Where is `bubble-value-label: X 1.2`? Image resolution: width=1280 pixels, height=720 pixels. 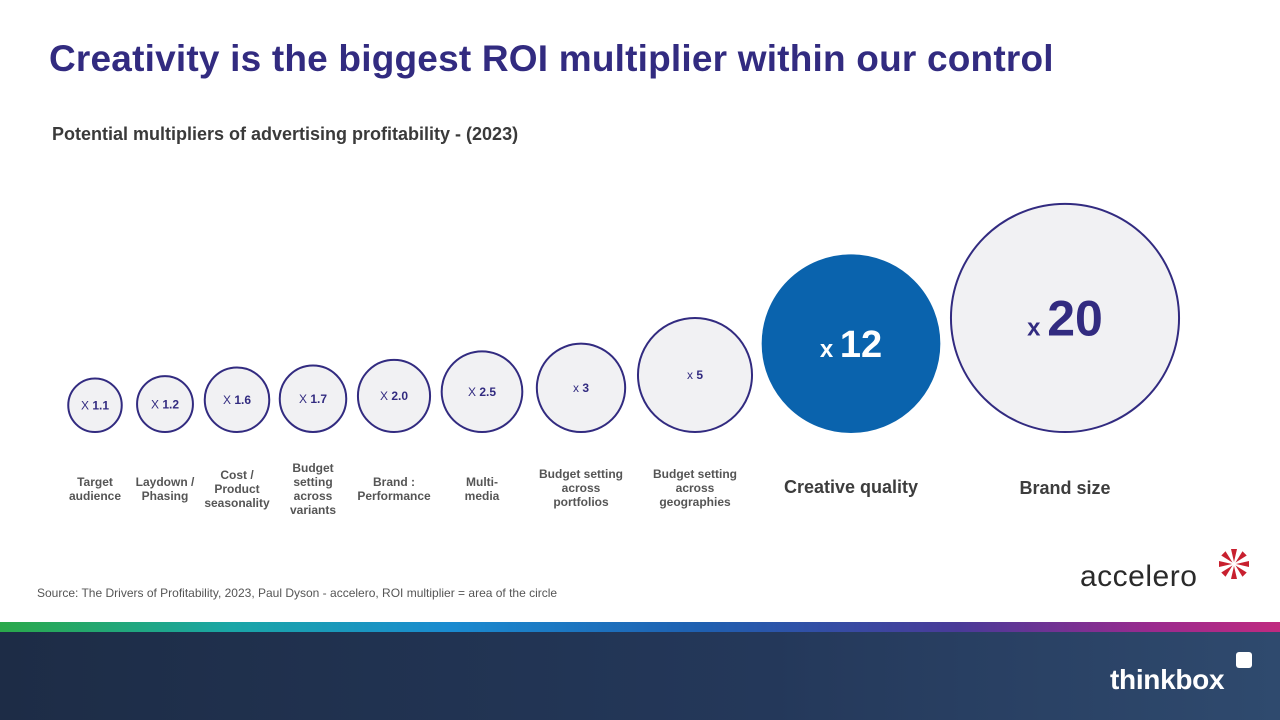 bubble-value-label: X 1.2 is located at coordinates (165, 404).